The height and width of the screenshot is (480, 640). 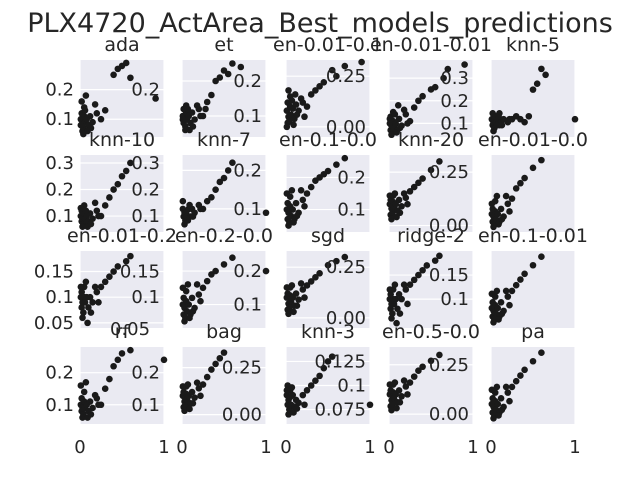 I want to click on panel-background, so click(x=122, y=385).